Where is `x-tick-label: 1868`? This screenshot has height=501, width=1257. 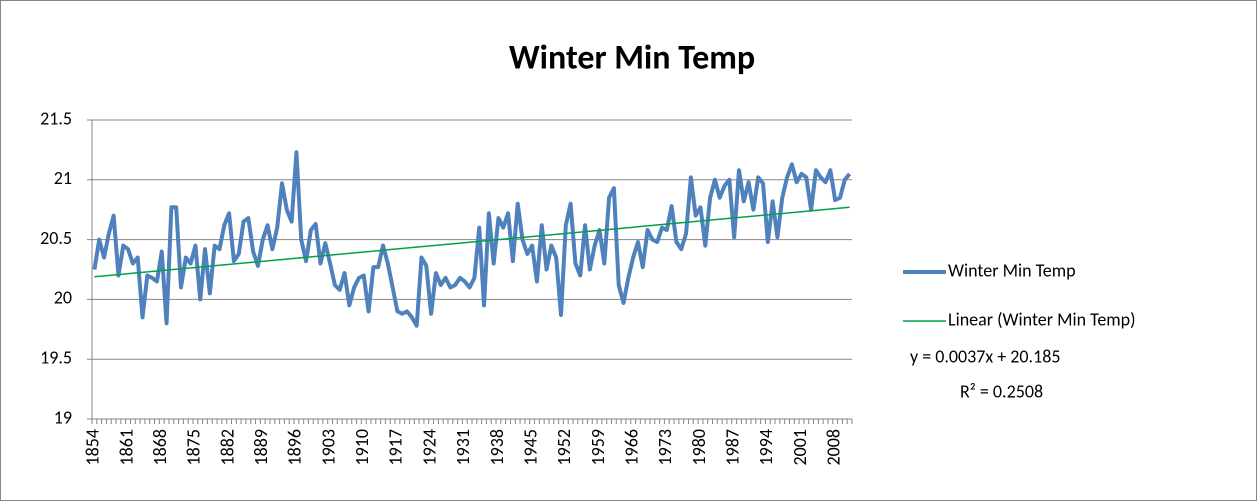
x-tick-label: 1868 is located at coordinates (160, 447).